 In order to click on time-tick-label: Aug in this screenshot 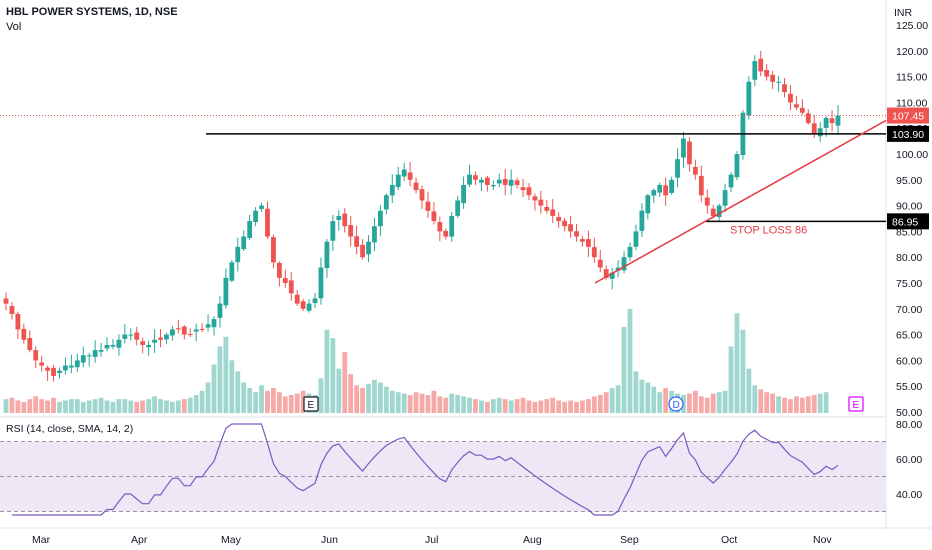, I will do `click(532, 540)`.